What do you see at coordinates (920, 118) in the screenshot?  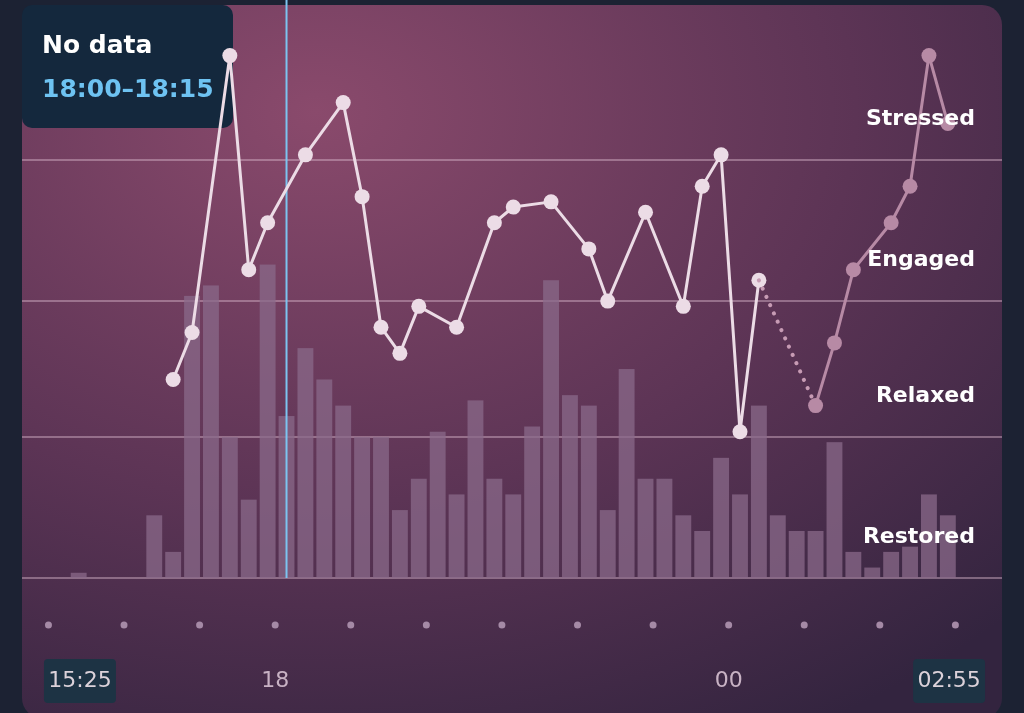 I see `ref-line-label: Stressed` at bounding box center [920, 118].